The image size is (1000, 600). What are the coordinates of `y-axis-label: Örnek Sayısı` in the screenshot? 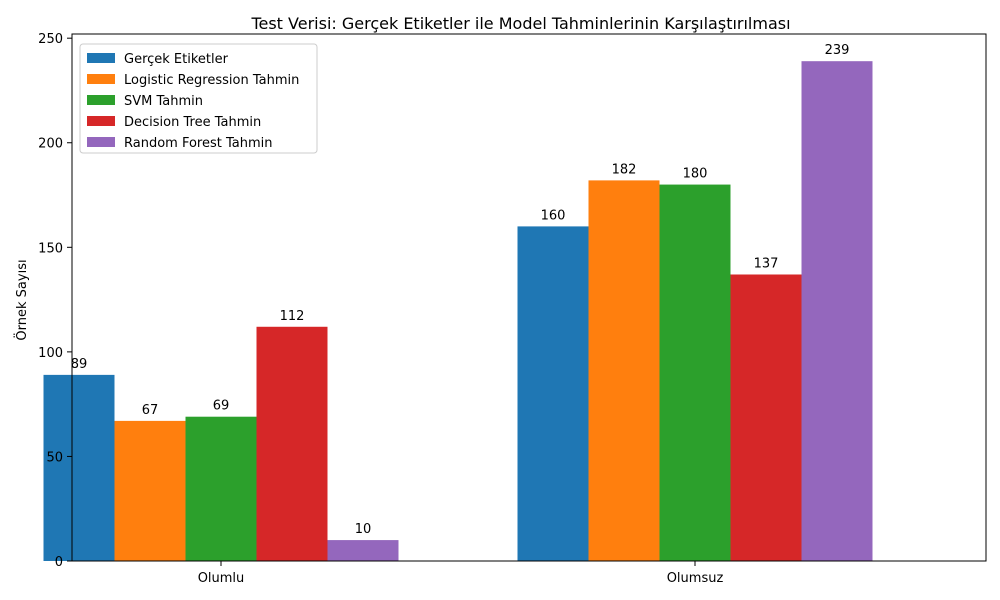 It's located at (21, 299).